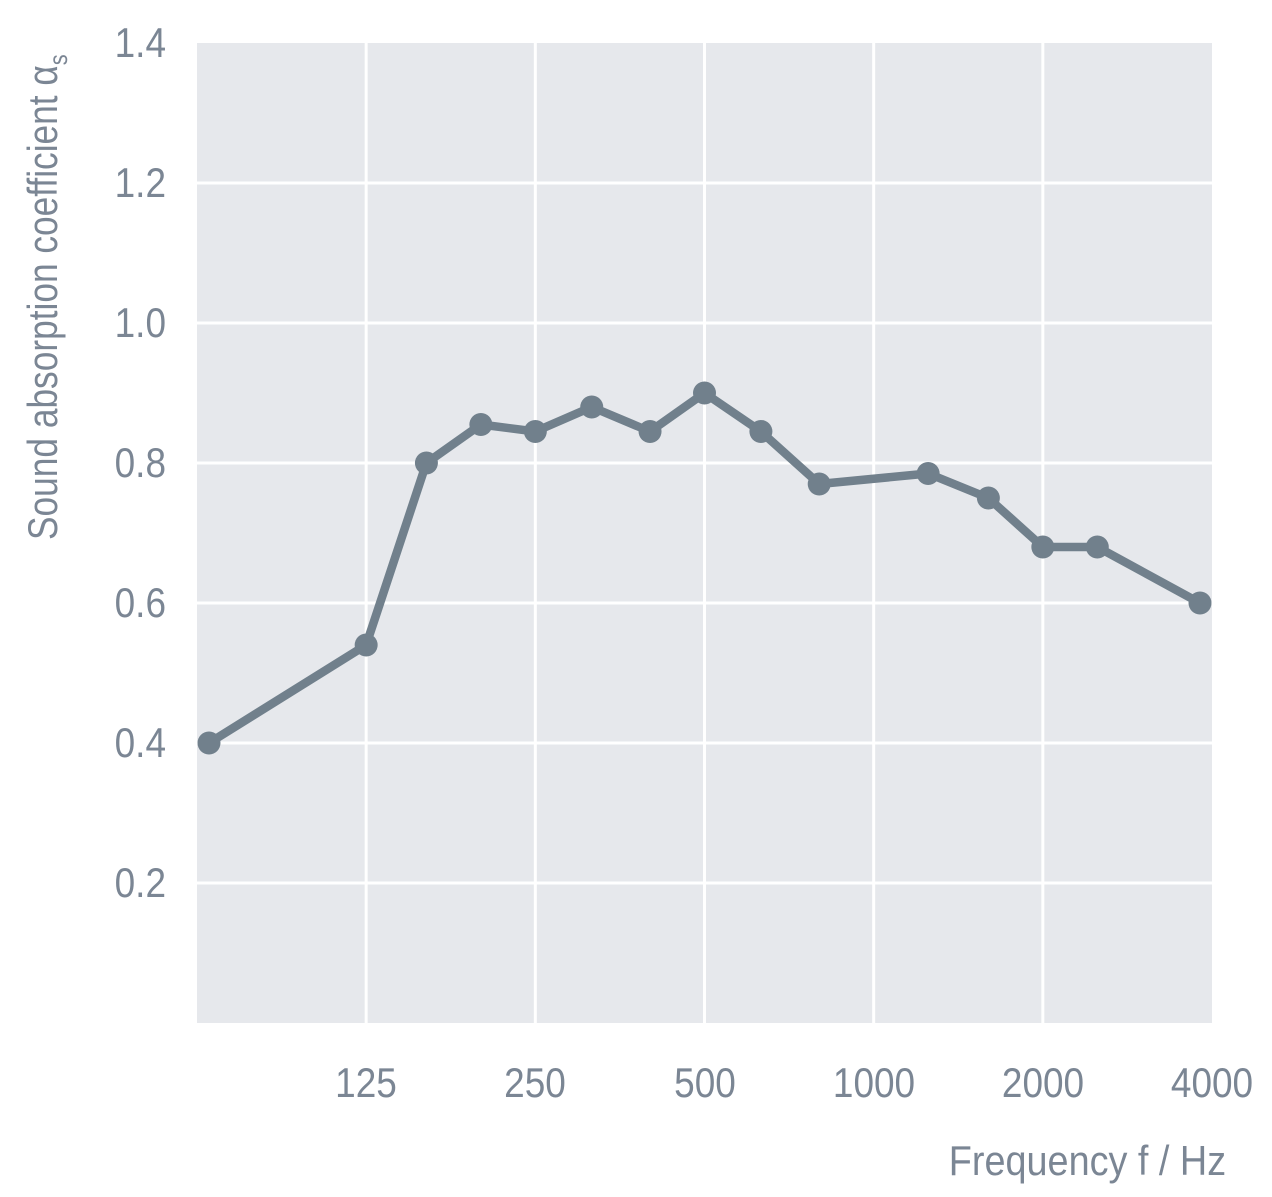 The image size is (1272, 1197). What do you see at coordinates (1042, 1082) in the screenshot?
I see `x-tick-label-2000: 2000` at bounding box center [1042, 1082].